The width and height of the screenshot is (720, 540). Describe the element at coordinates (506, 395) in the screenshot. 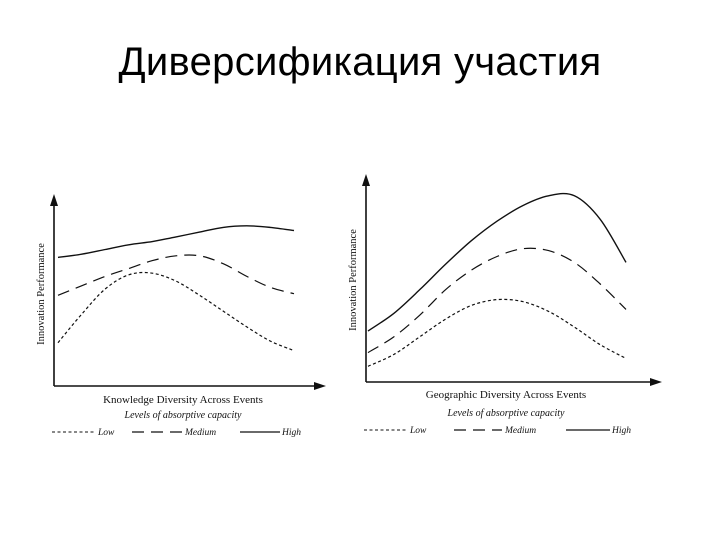

I see `x-axis-label: Geographic Diversity Across Events` at that location.